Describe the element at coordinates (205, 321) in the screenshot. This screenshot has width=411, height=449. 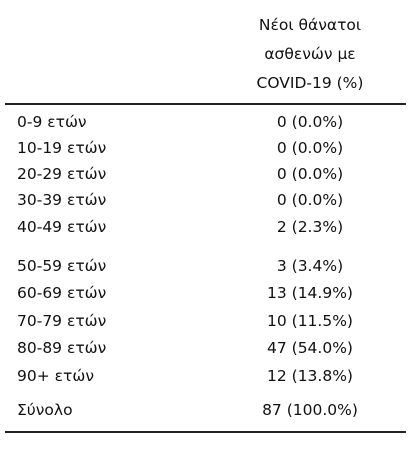
I see `table-row-age-70-79: 70-79 ετών 10 (11.5%)` at that location.